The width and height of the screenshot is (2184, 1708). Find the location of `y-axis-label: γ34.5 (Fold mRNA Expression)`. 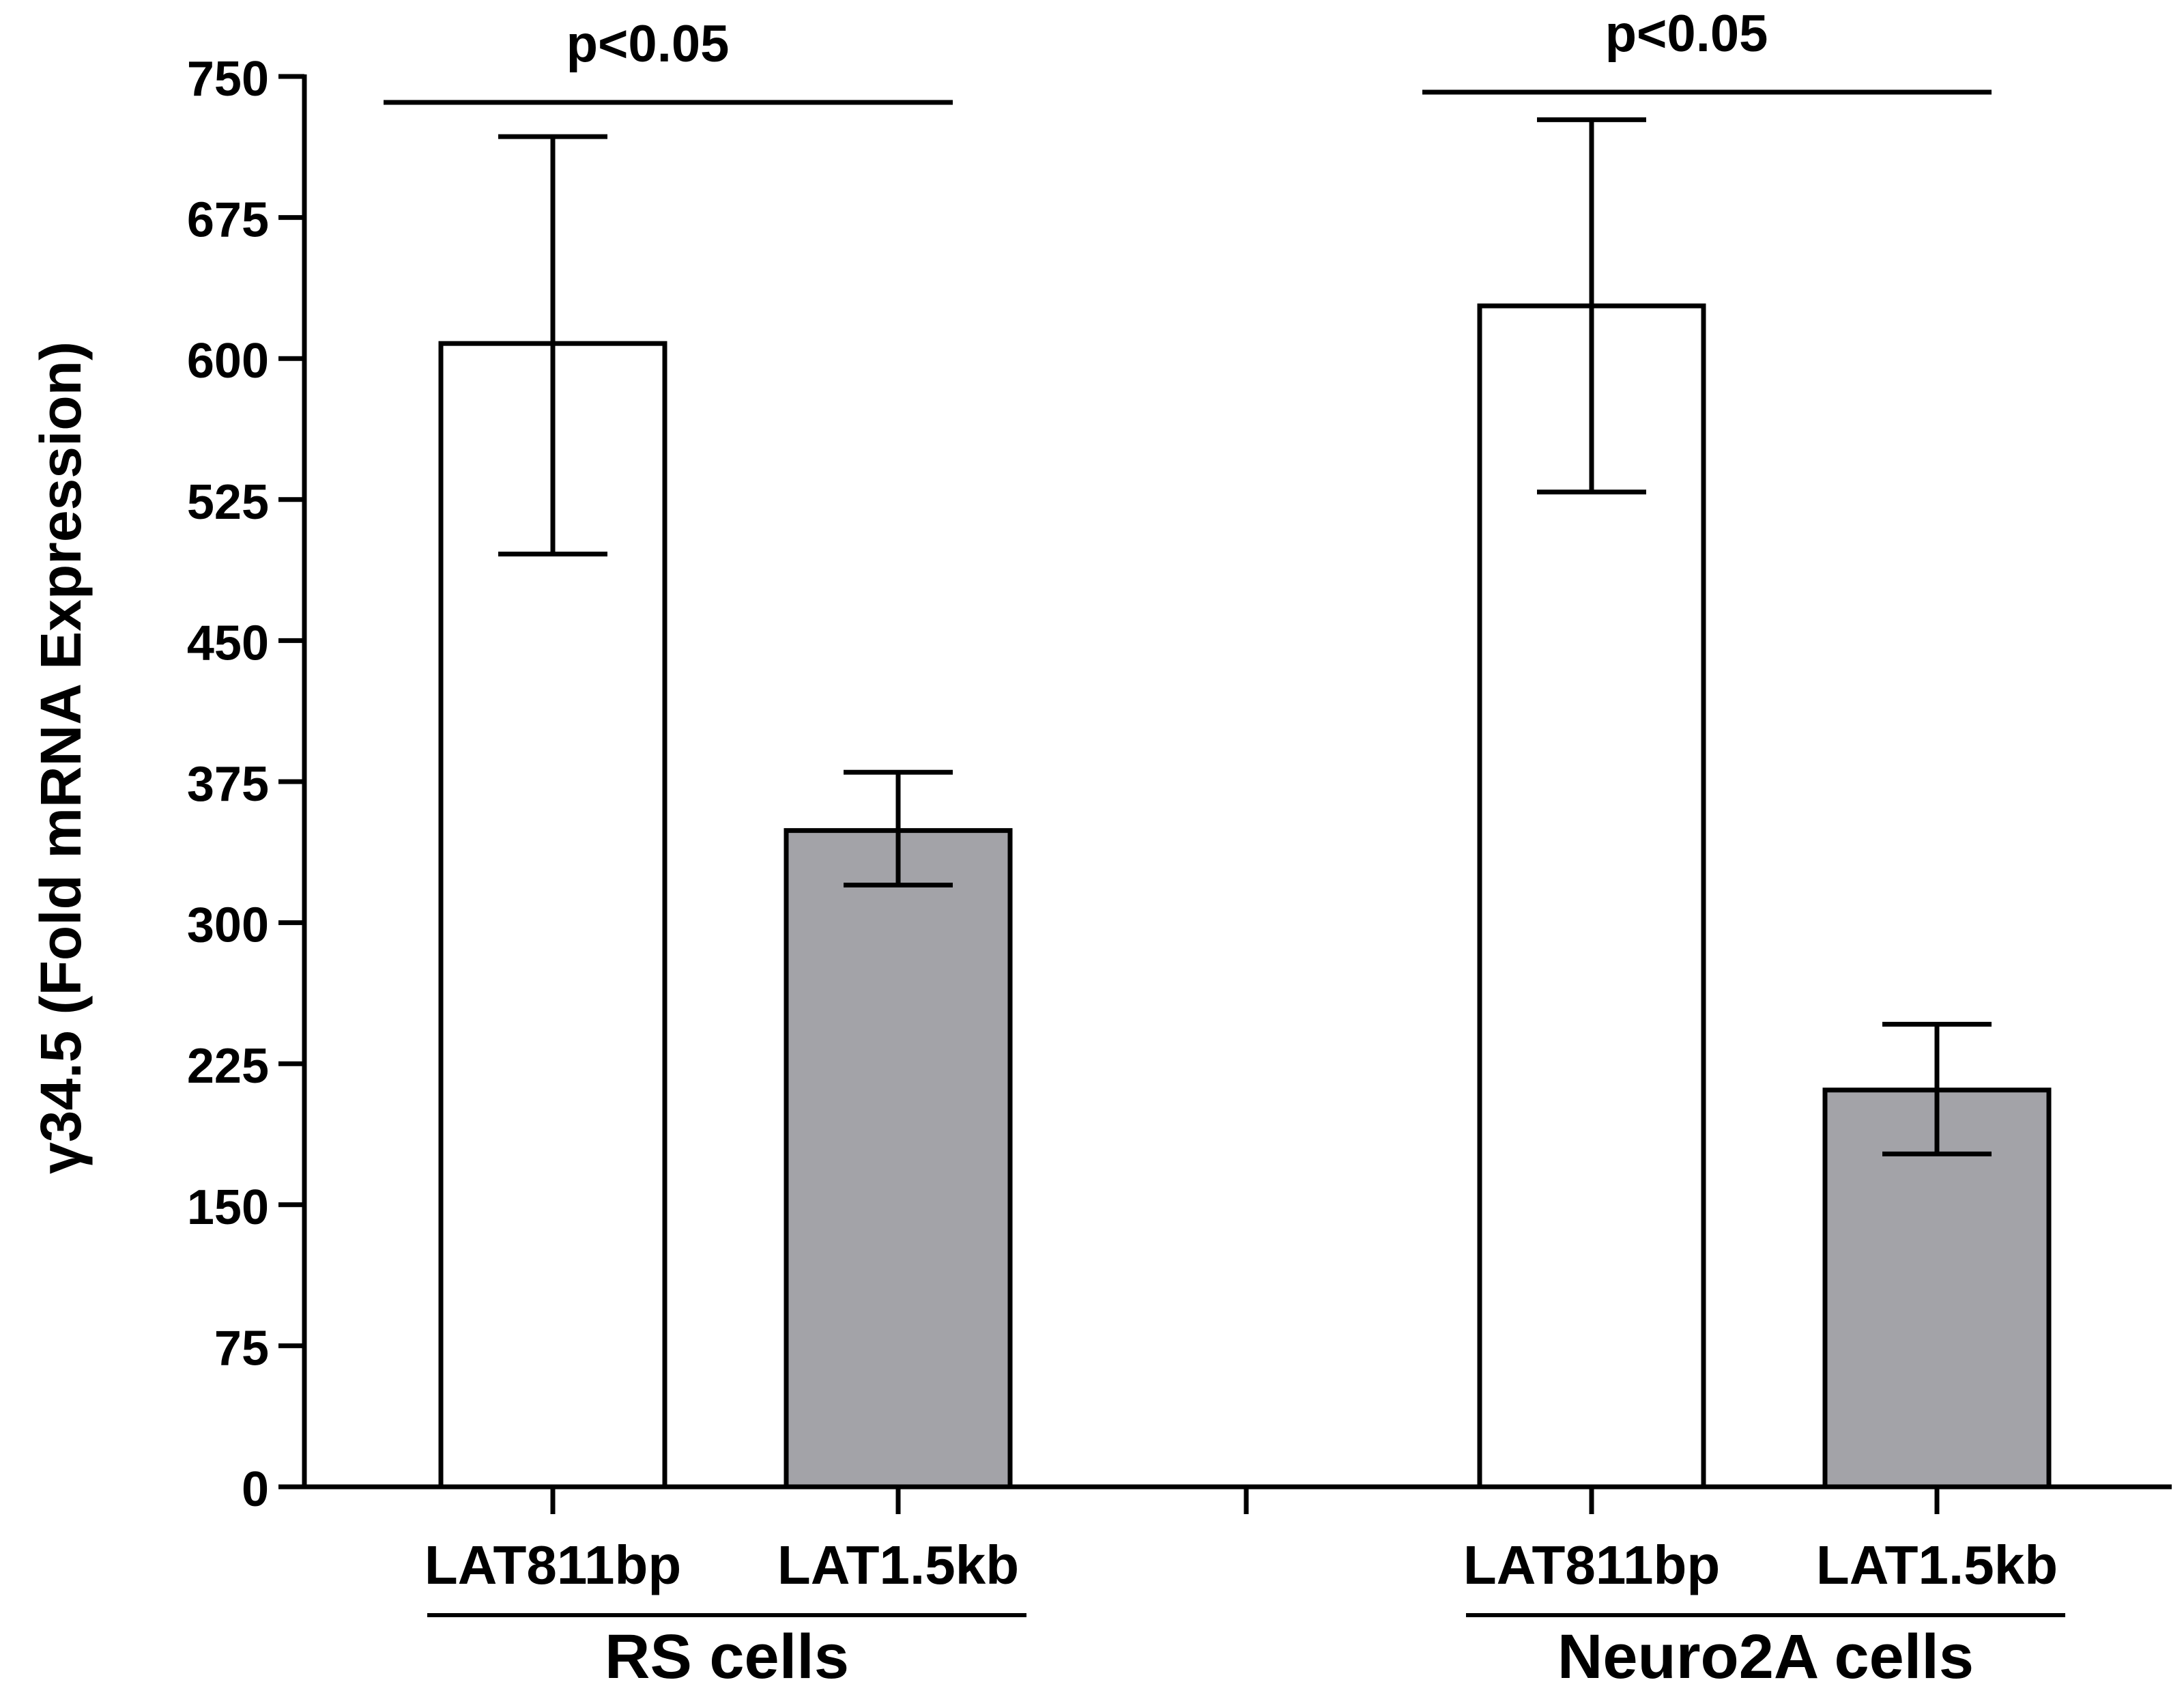

y-axis-label: γ34.5 (Fold mRNA Expression) is located at coordinates (61, 757).